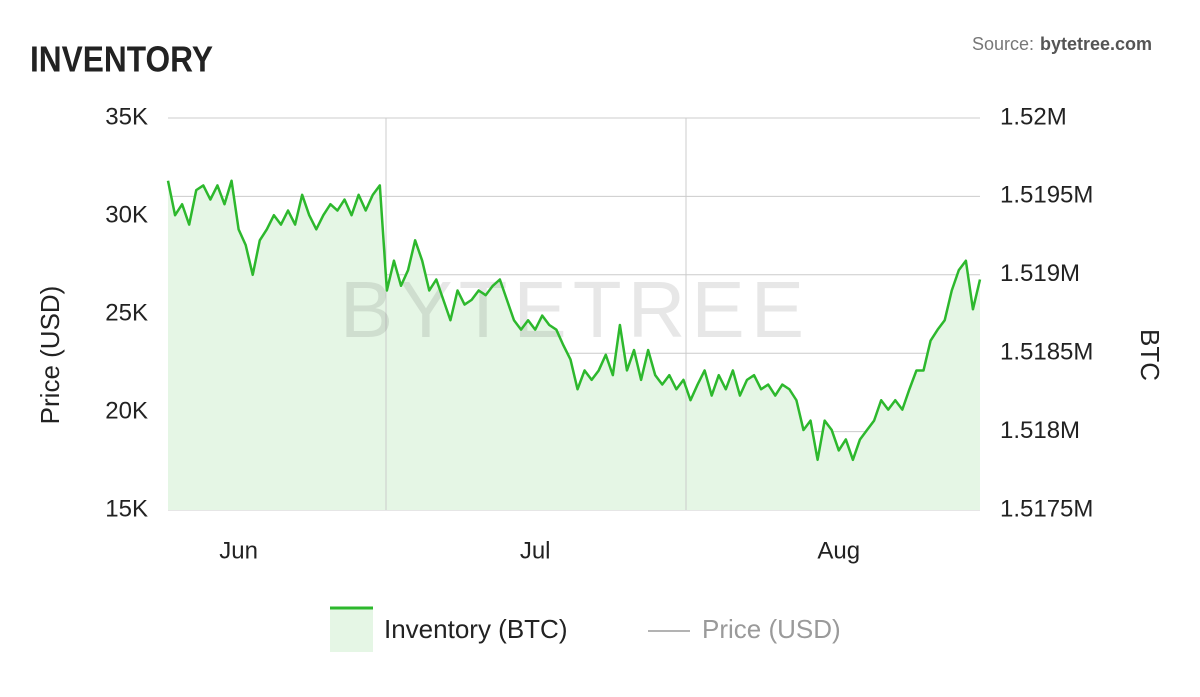  What do you see at coordinates (1046, 508) in the screenshot?
I see `y2-tick-label: 1.5175M` at bounding box center [1046, 508].